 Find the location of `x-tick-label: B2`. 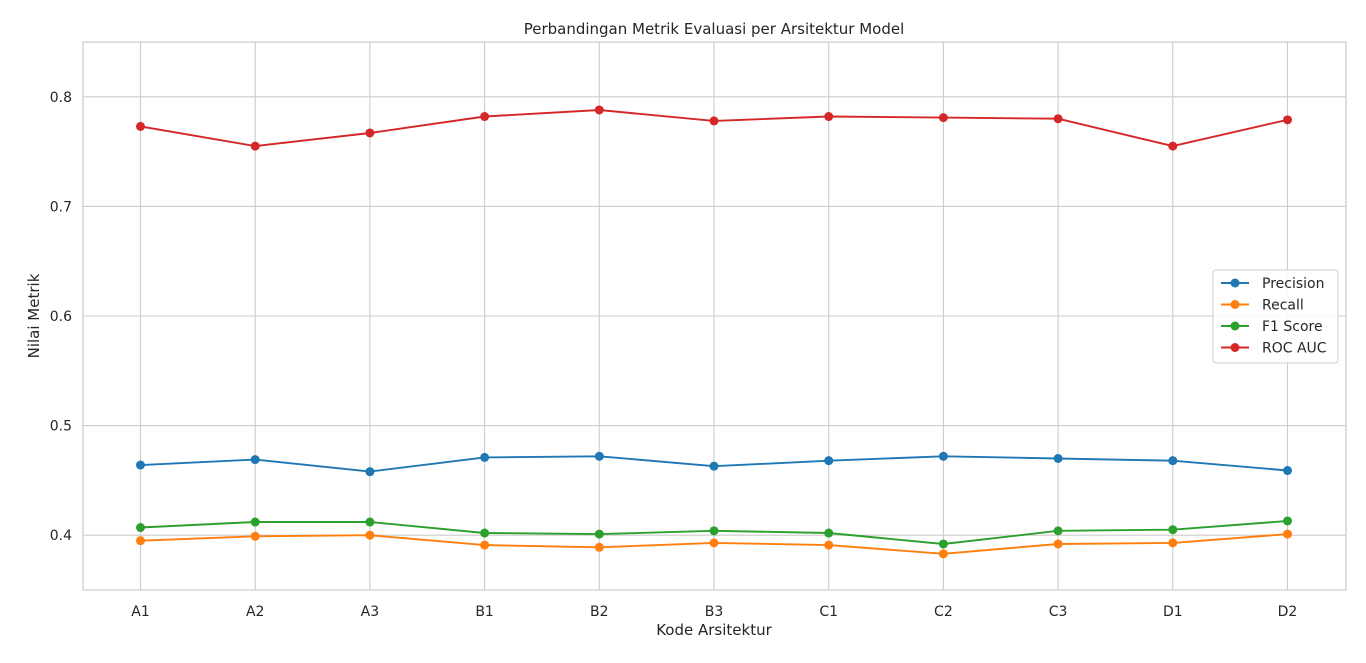

x-tick-label: B2 is located at coordinates (599, 612).